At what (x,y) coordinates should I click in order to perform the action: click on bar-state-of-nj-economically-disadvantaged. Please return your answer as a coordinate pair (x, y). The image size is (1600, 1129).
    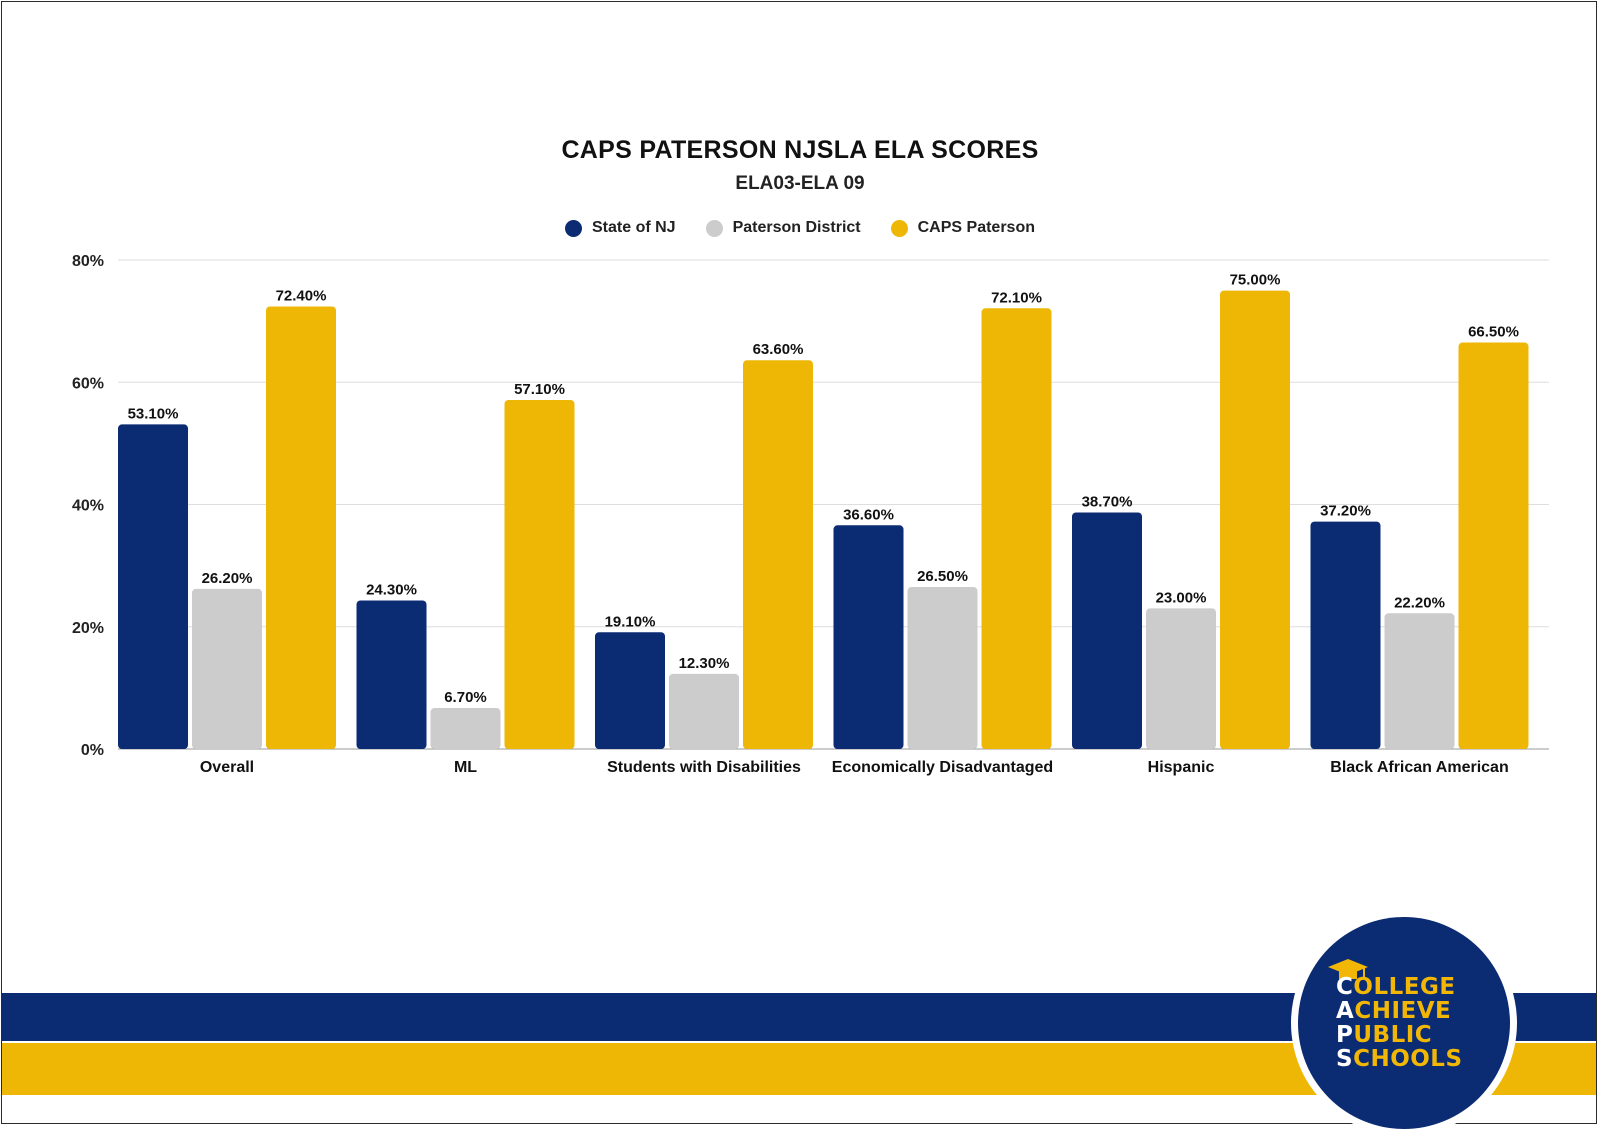
    Looking at the image, I should click on (868, 637).